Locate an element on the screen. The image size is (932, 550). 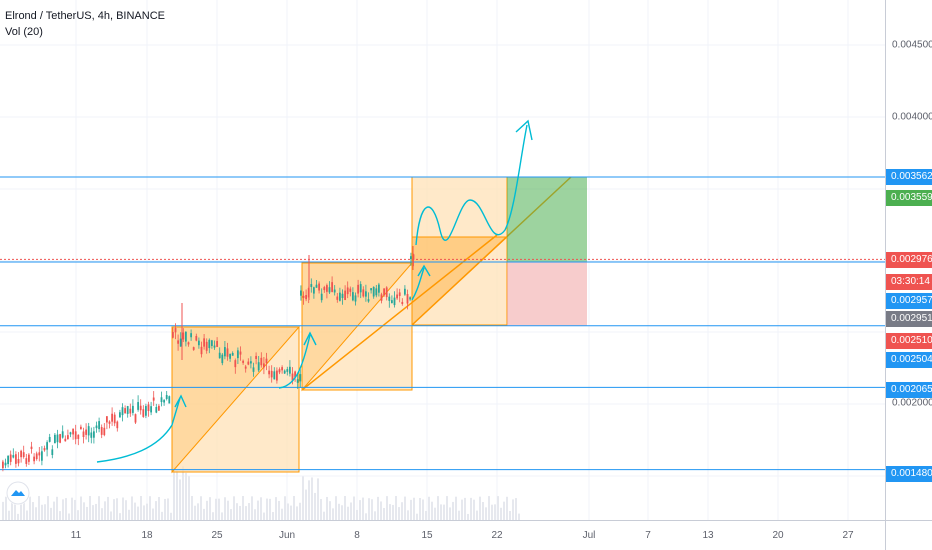
time-label: 8 is located at coordinates (357, 535).